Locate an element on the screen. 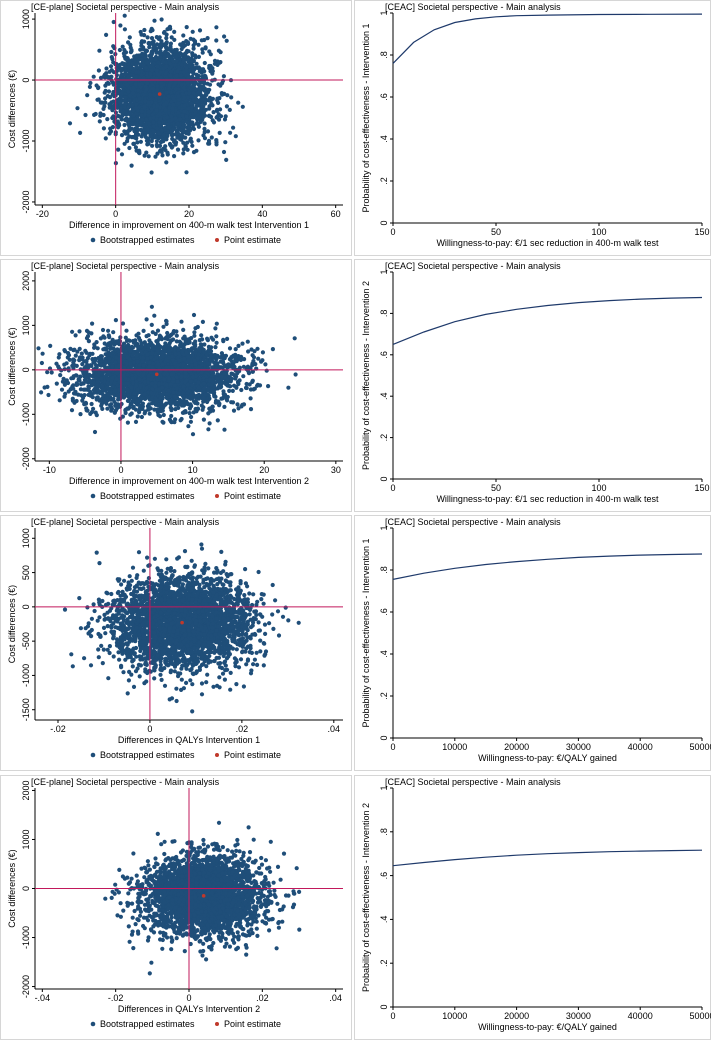 The height and width of the screenshot is (1041, 711). ce1-legend-point-label: Point estimate is located at coordinates (252, 240).